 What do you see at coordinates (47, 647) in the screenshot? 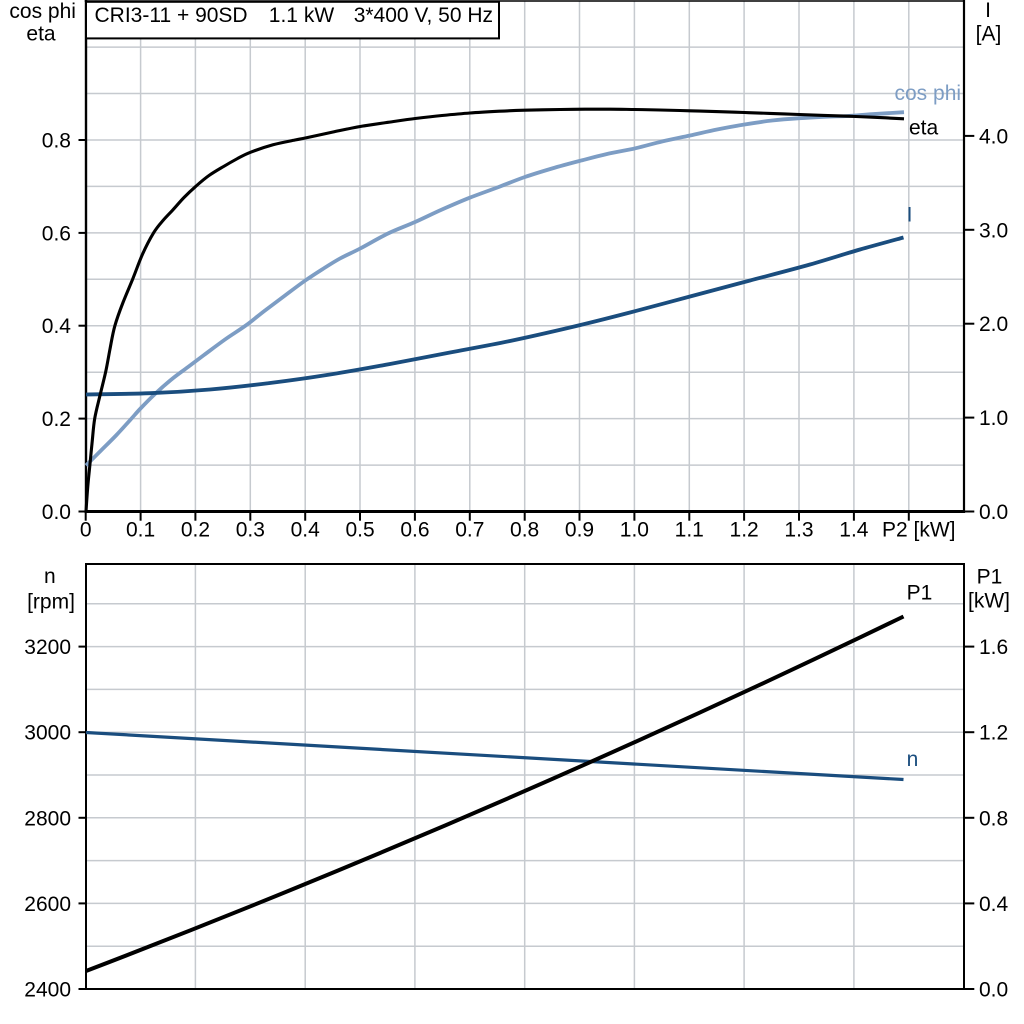
I see `svg-text: 3200` at bounding box center [47, 647].